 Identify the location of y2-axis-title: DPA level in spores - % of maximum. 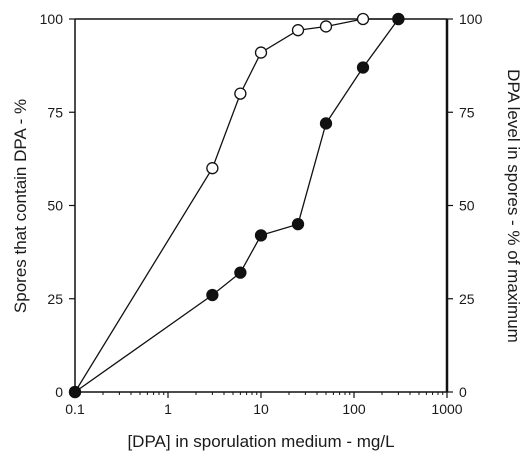
(513, 206).